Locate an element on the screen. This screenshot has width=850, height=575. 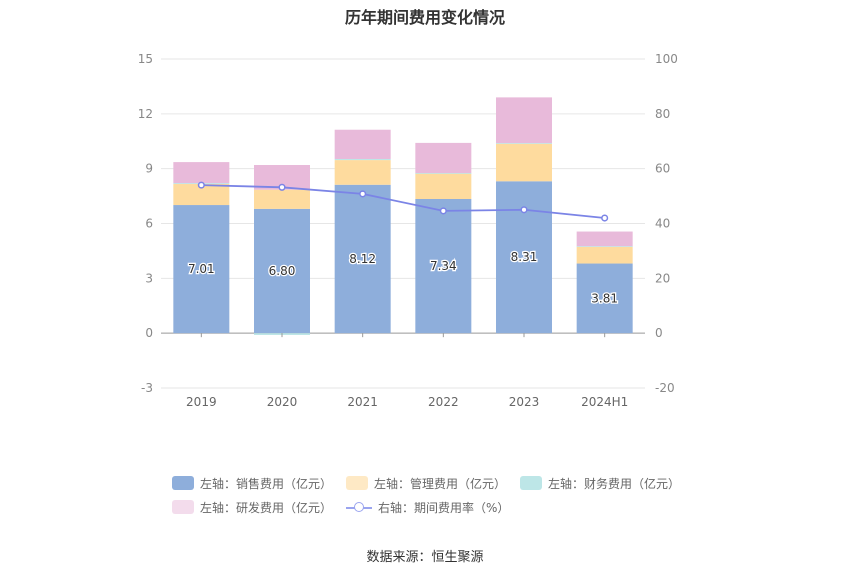
data-label: 7.34 is located at coordinates (443, 266).